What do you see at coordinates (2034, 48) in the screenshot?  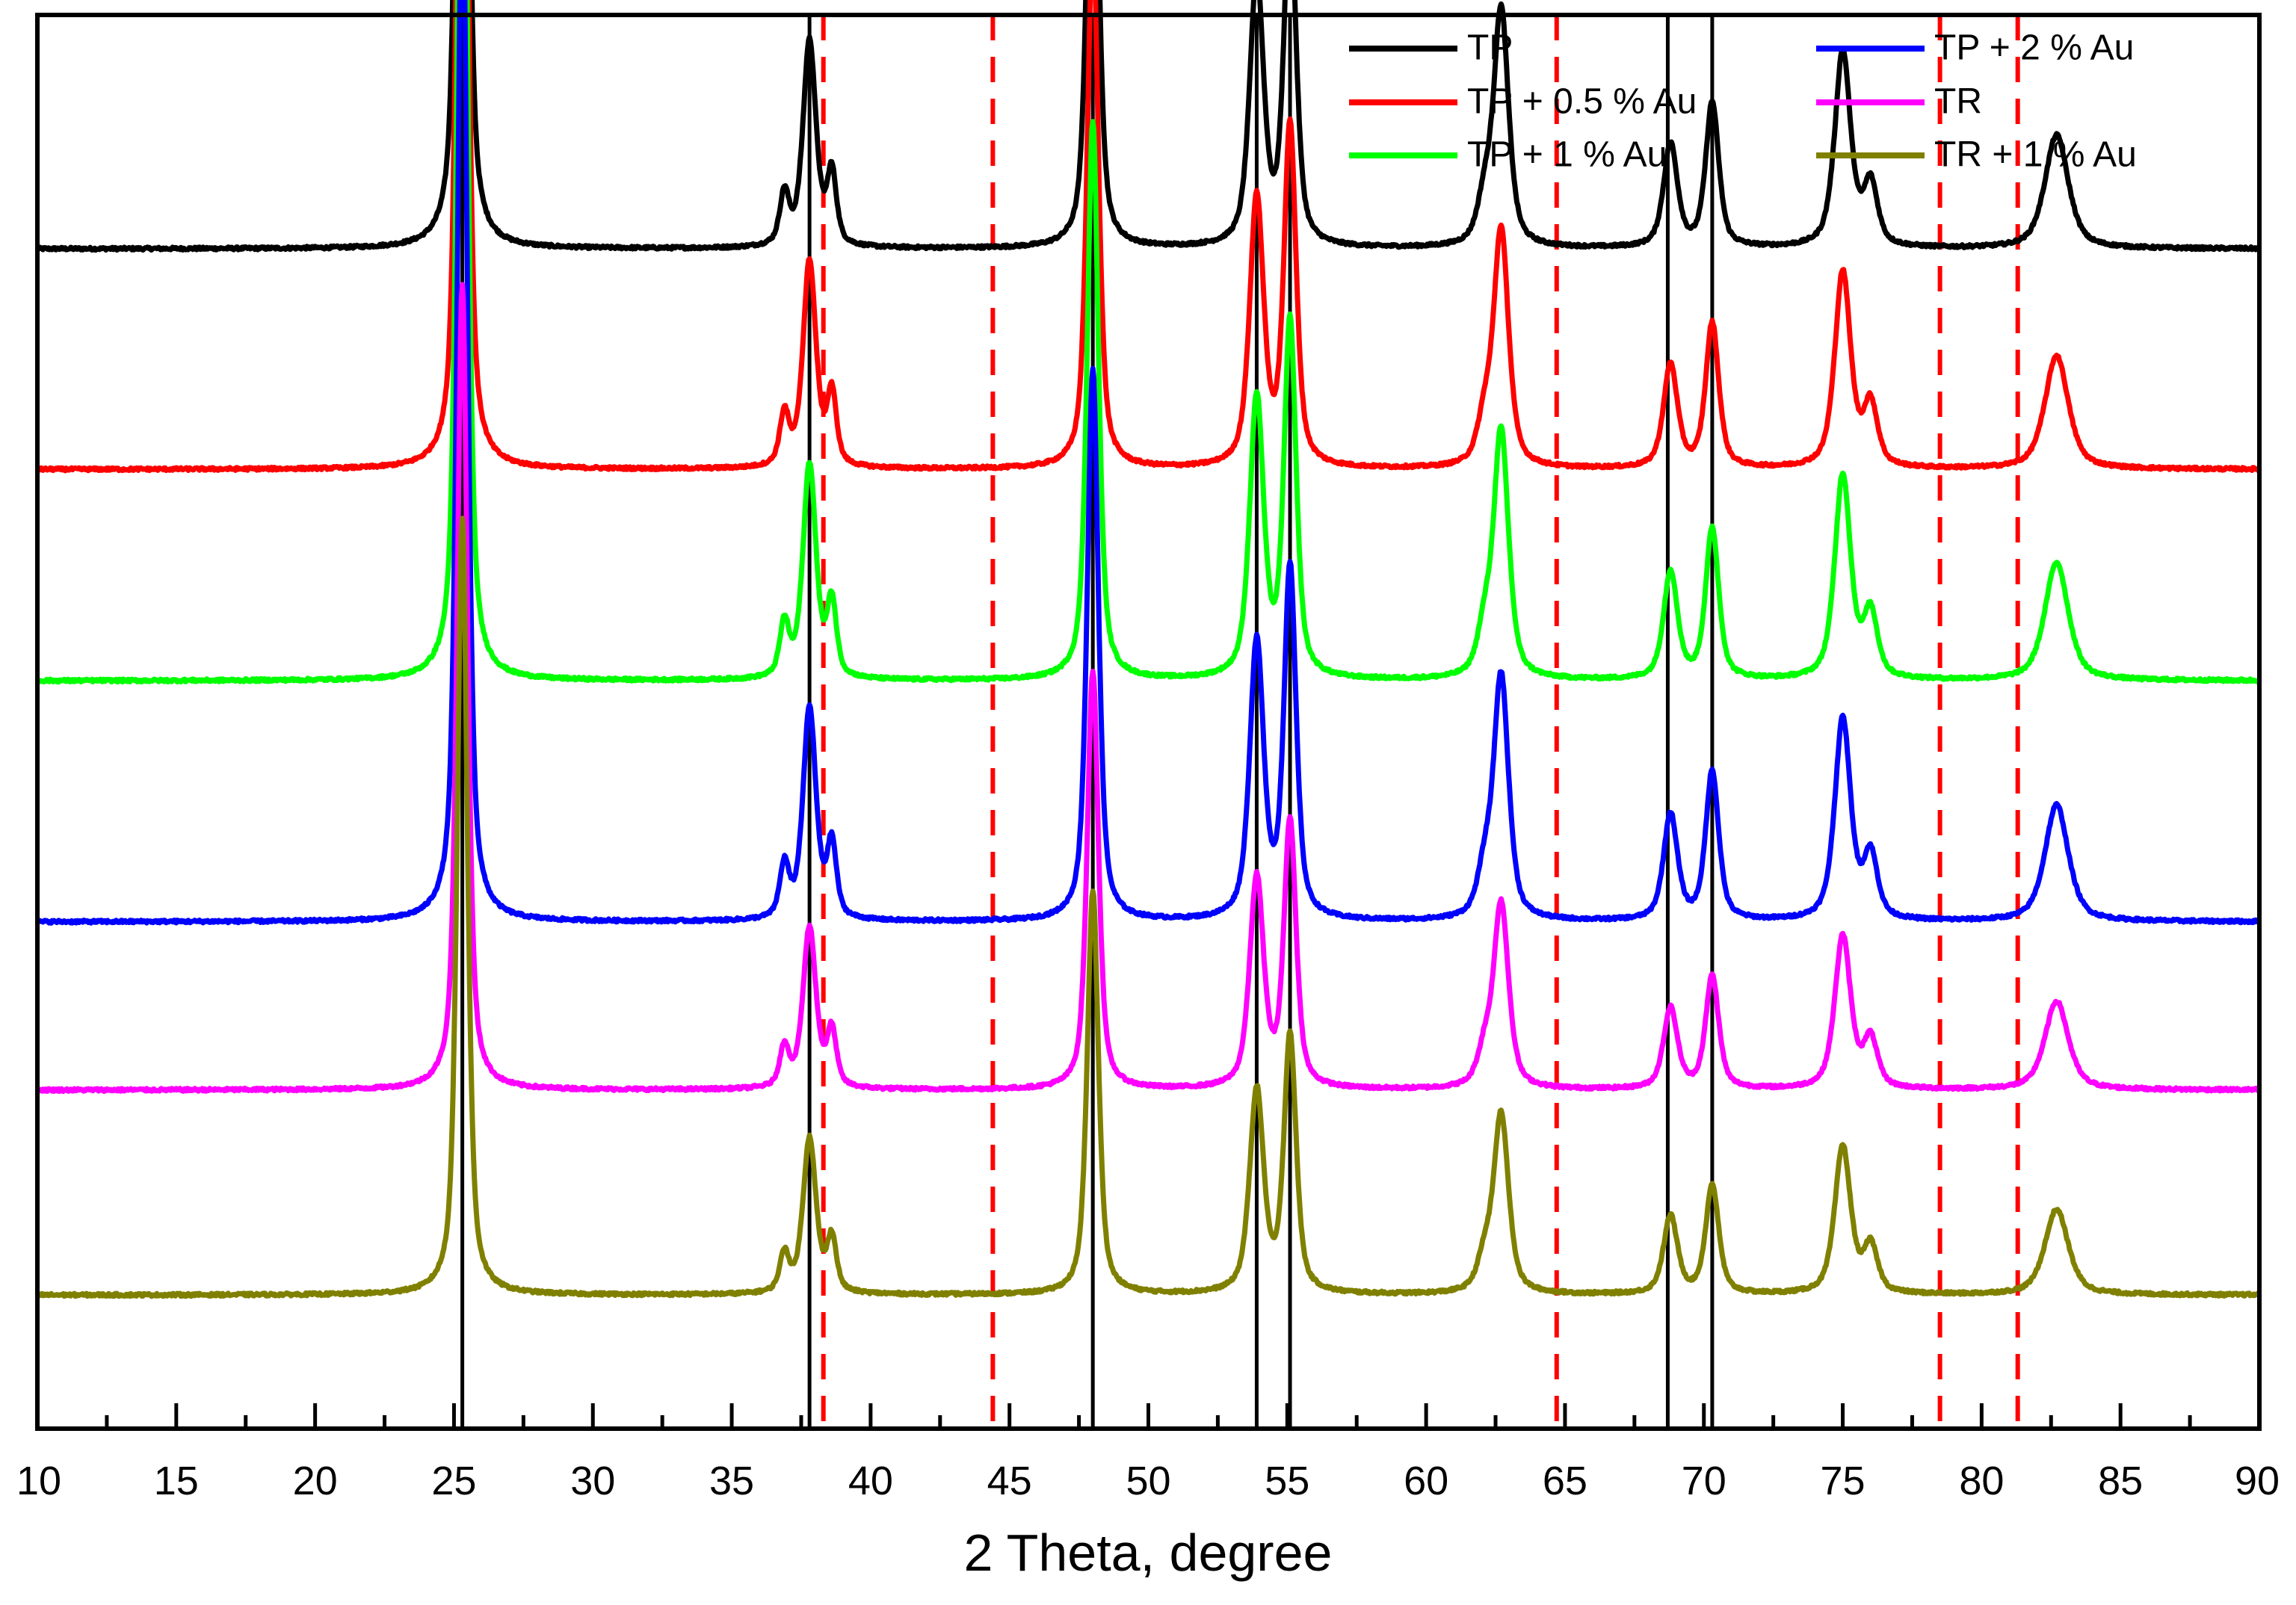 I see `legend-label: TP + 2 % Au` at bounding box center [2034, 48].